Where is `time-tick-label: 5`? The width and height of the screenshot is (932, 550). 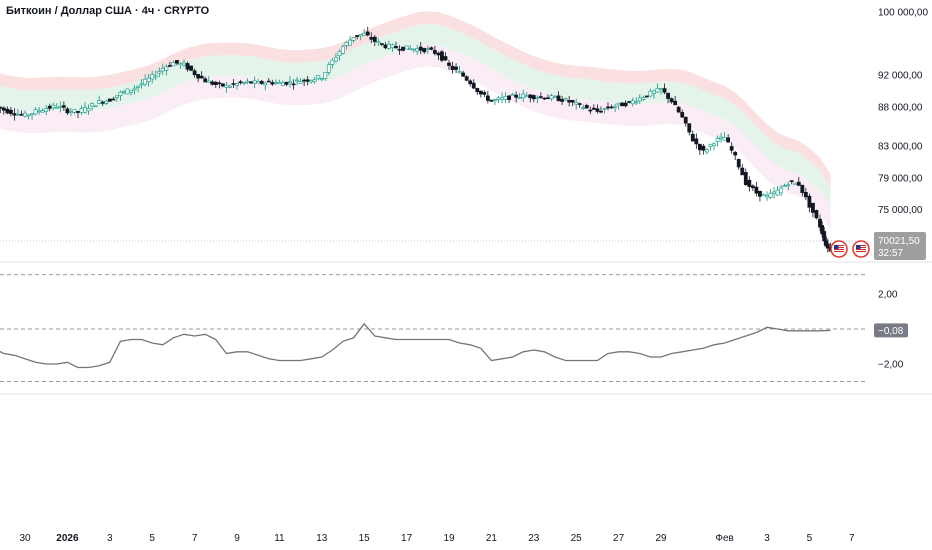 time-tick-label: 5 is located at coordinates (810, 538).